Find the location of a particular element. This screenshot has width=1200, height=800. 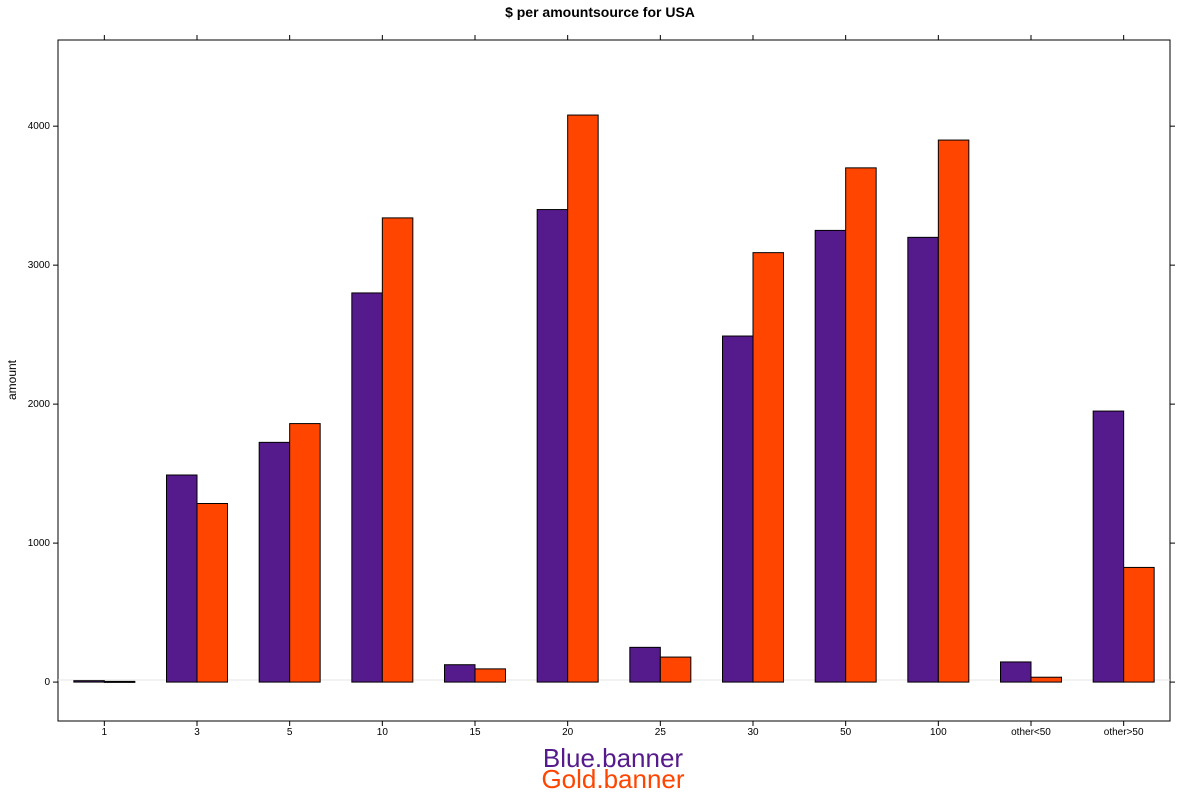

bar-Blue.banner-15 is located at coordinates (460, 673).